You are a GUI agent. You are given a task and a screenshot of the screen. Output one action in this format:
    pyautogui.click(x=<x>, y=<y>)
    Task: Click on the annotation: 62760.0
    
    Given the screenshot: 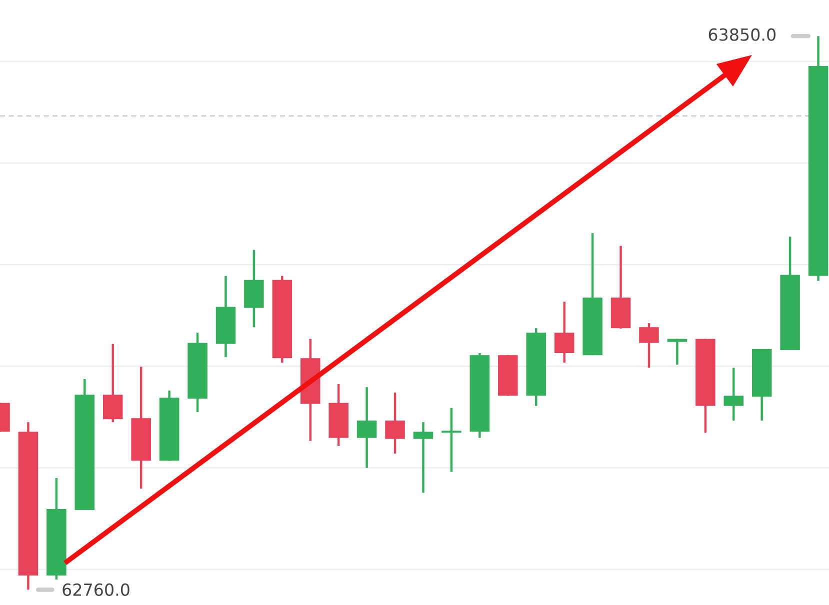 What is the action you would take?
    pyautogui.click(x=96, y=589)
    